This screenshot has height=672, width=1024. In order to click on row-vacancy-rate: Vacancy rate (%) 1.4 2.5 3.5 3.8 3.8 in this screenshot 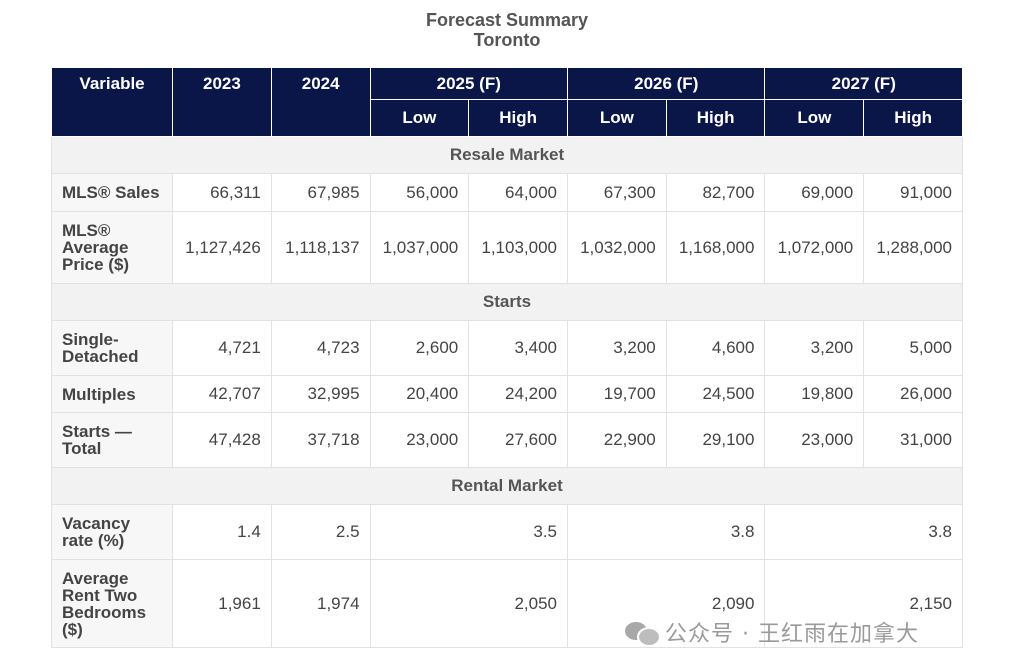, I will do `click(506, 532)`.